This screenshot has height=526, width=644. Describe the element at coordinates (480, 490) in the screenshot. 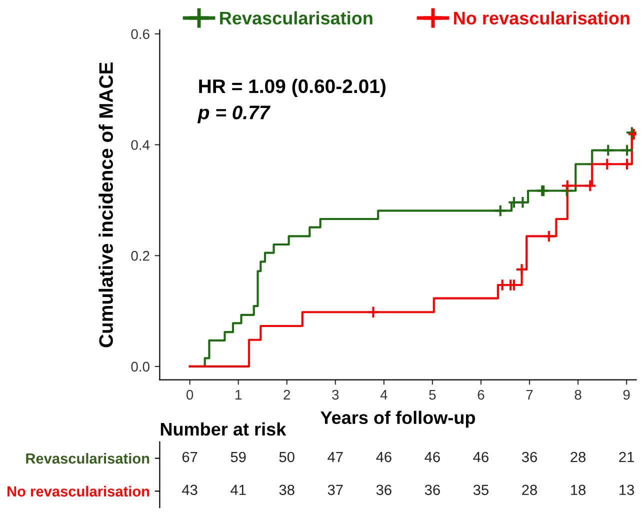

I see `data-label: 35` at that location.